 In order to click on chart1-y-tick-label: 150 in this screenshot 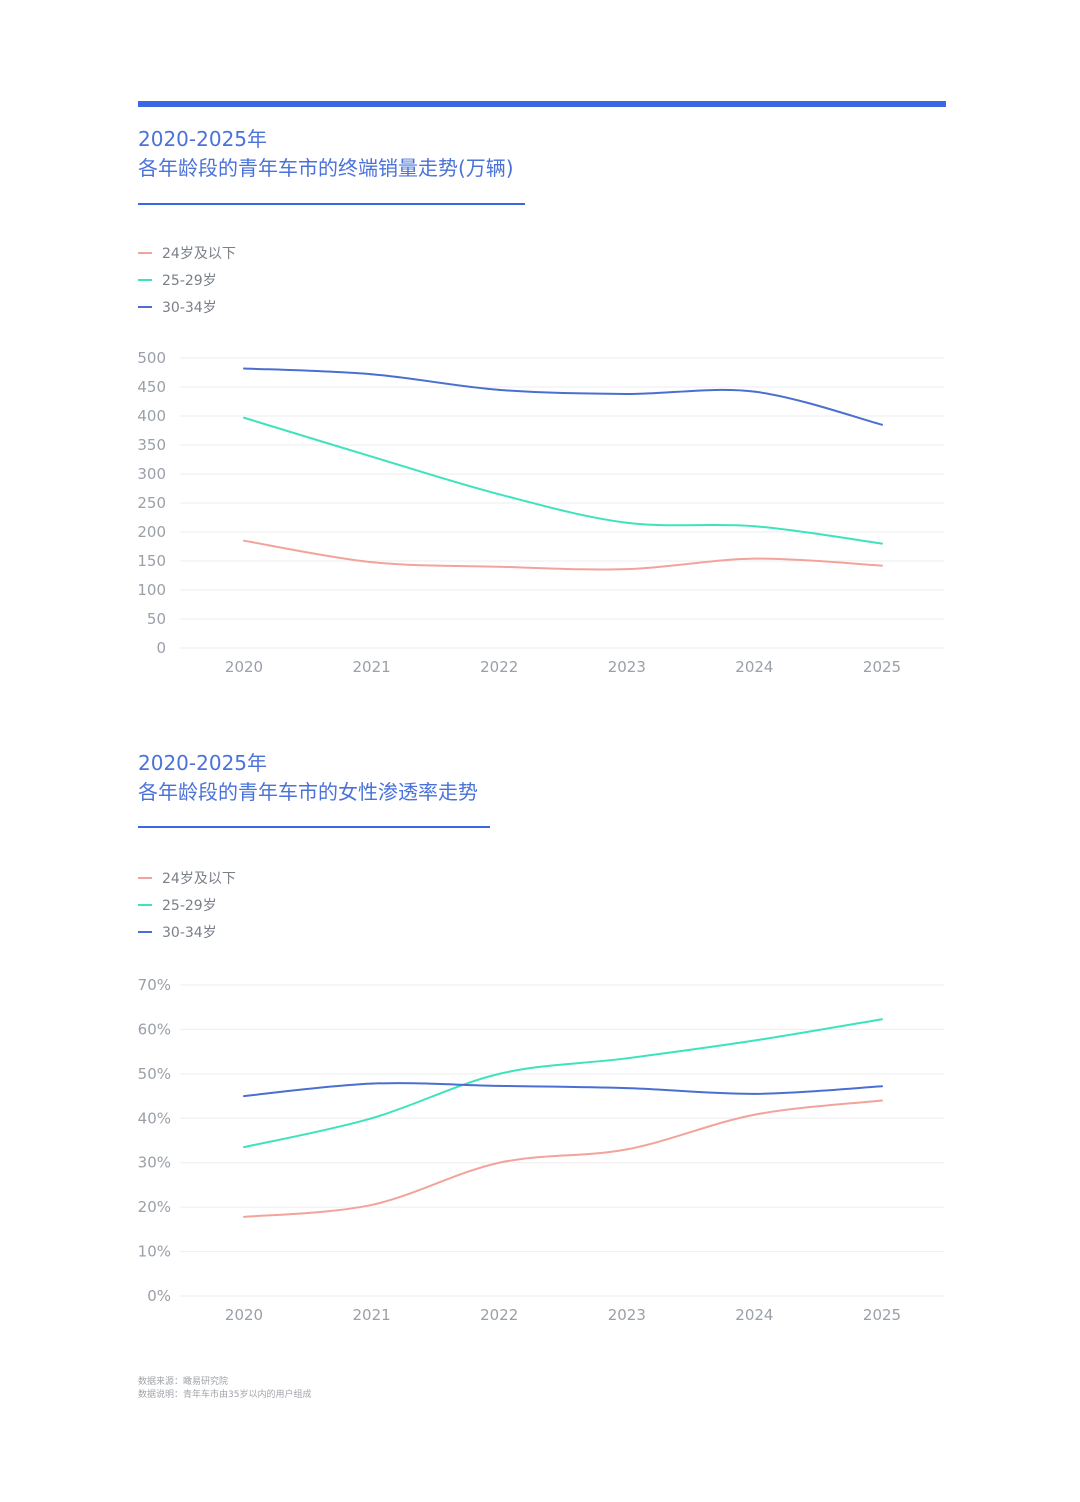, I will do `click(151, 561)`.